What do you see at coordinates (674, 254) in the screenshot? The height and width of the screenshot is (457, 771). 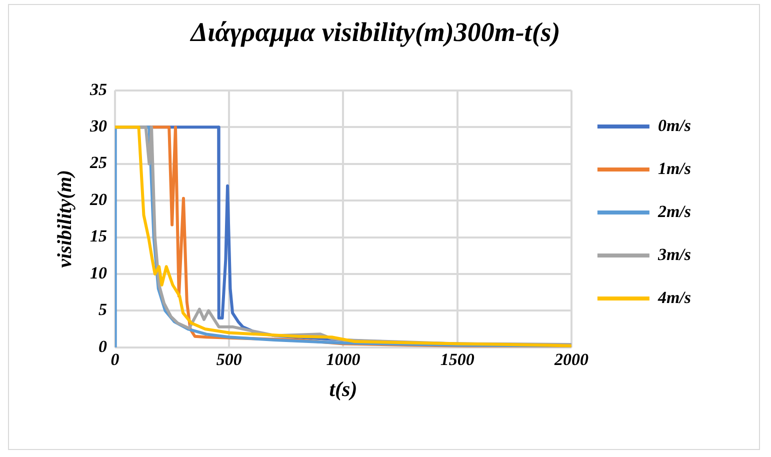 I see `legend-label: 3m/s` at bounding box center [674, 254].